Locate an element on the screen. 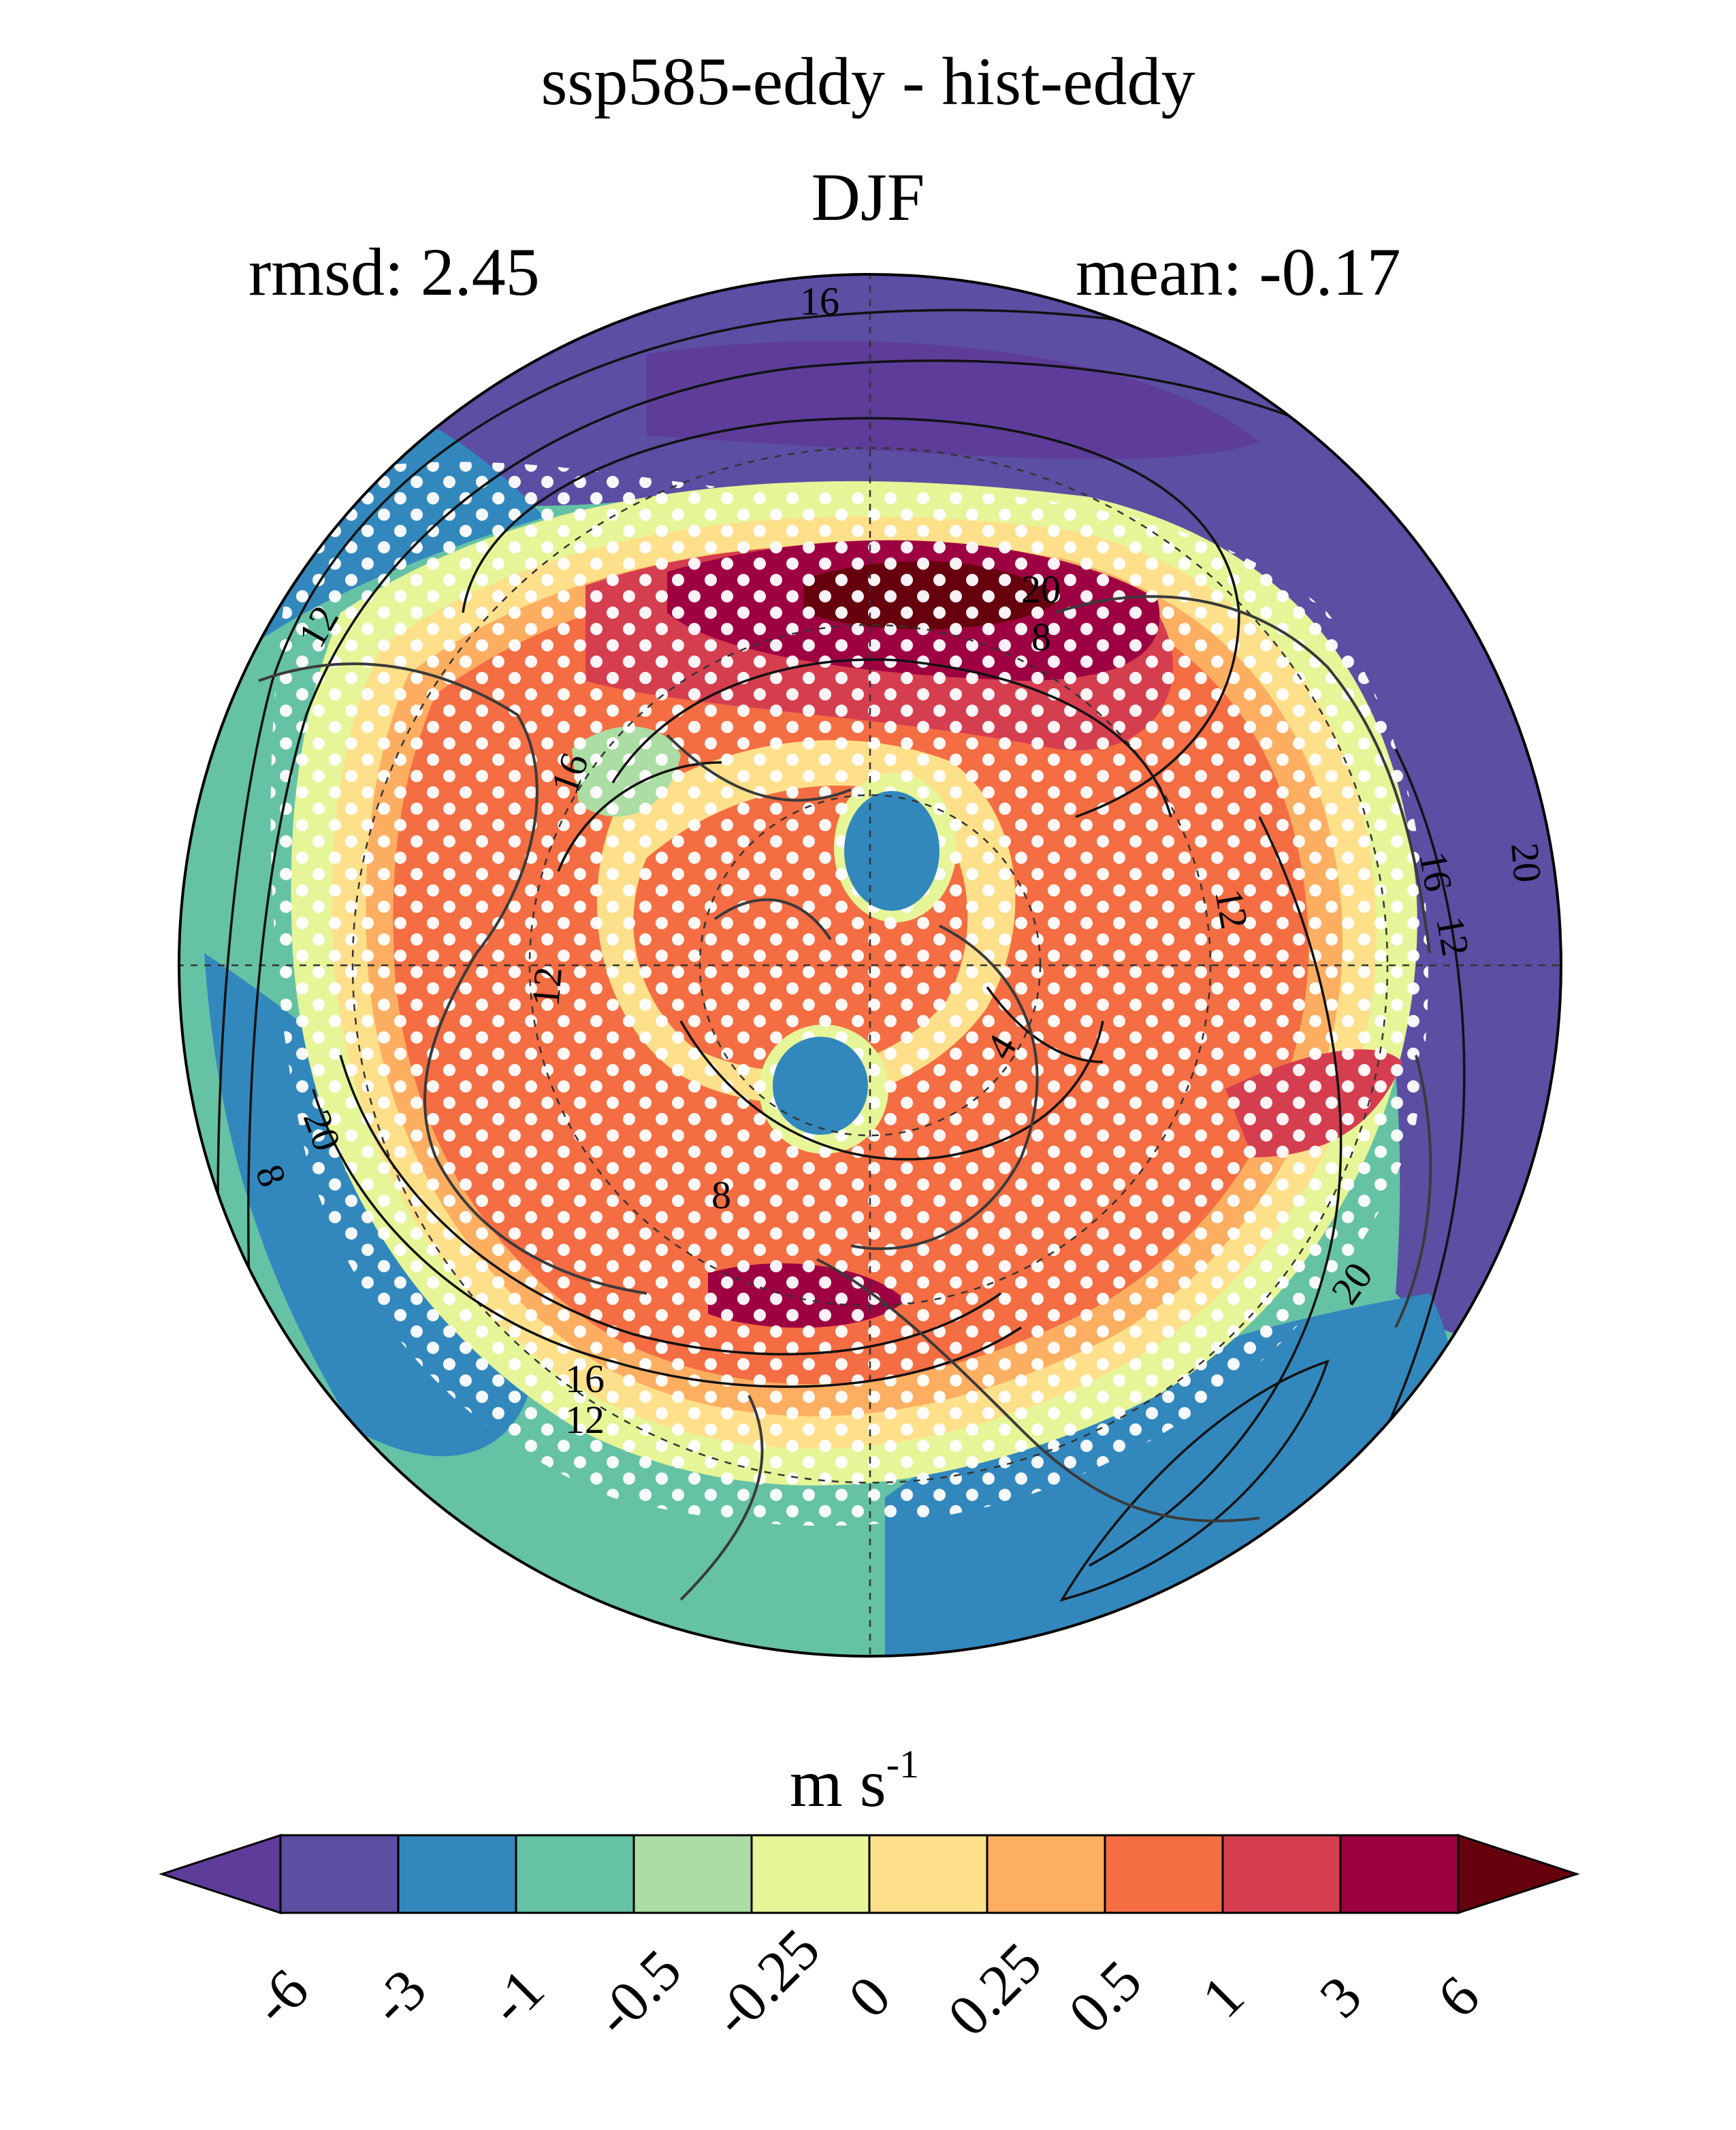  colorbar is located at coordinates (869, 1874).